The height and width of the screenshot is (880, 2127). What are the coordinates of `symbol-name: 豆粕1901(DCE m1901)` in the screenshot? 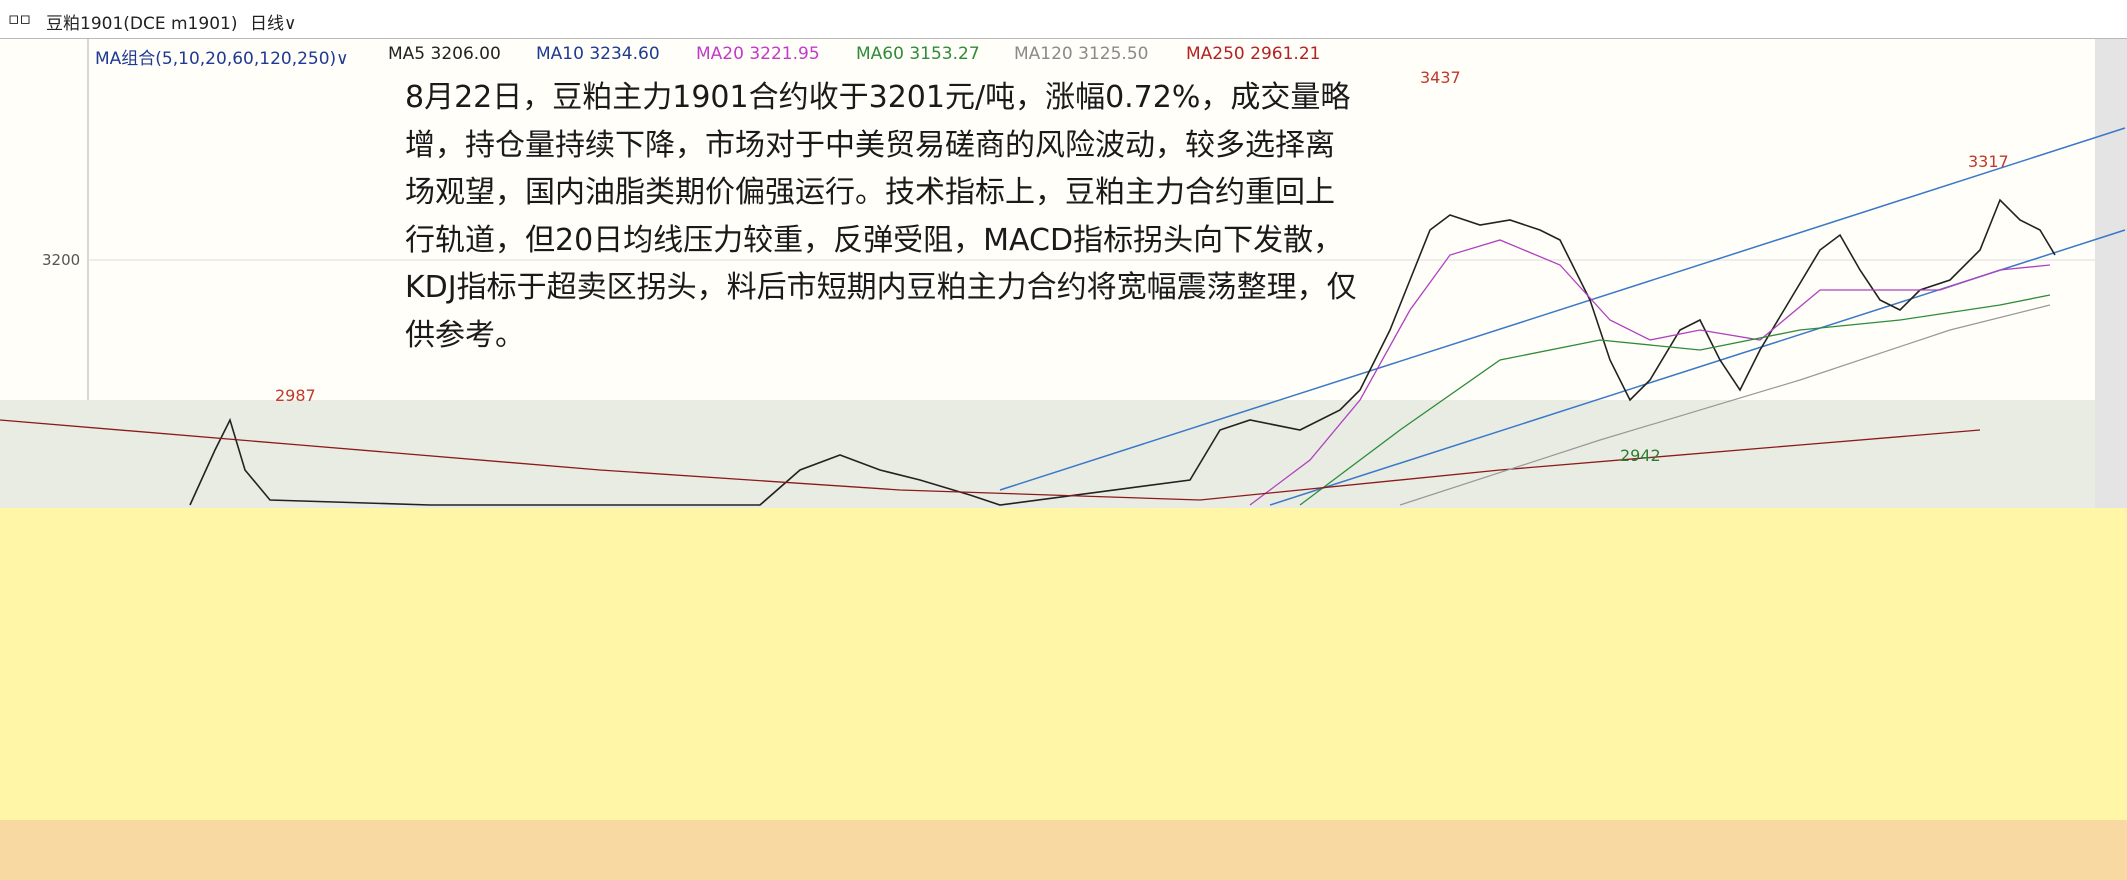 It's located at (142, 24).